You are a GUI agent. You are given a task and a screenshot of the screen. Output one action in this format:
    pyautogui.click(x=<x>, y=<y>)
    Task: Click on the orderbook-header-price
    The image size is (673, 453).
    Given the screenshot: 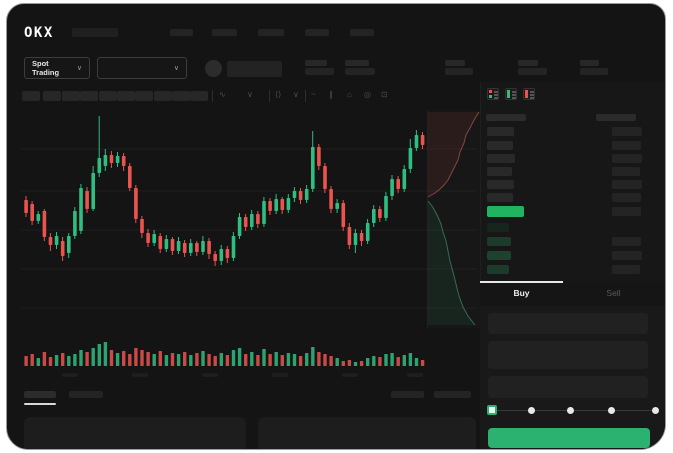 What is the action you would take?
    pyautogui.click(x=506, y=117)
    